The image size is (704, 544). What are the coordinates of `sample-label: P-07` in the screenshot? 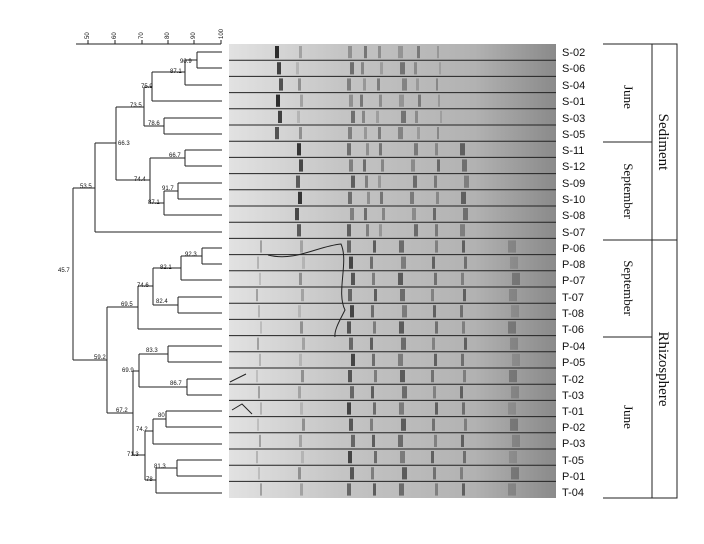 It's located at (573, 281).